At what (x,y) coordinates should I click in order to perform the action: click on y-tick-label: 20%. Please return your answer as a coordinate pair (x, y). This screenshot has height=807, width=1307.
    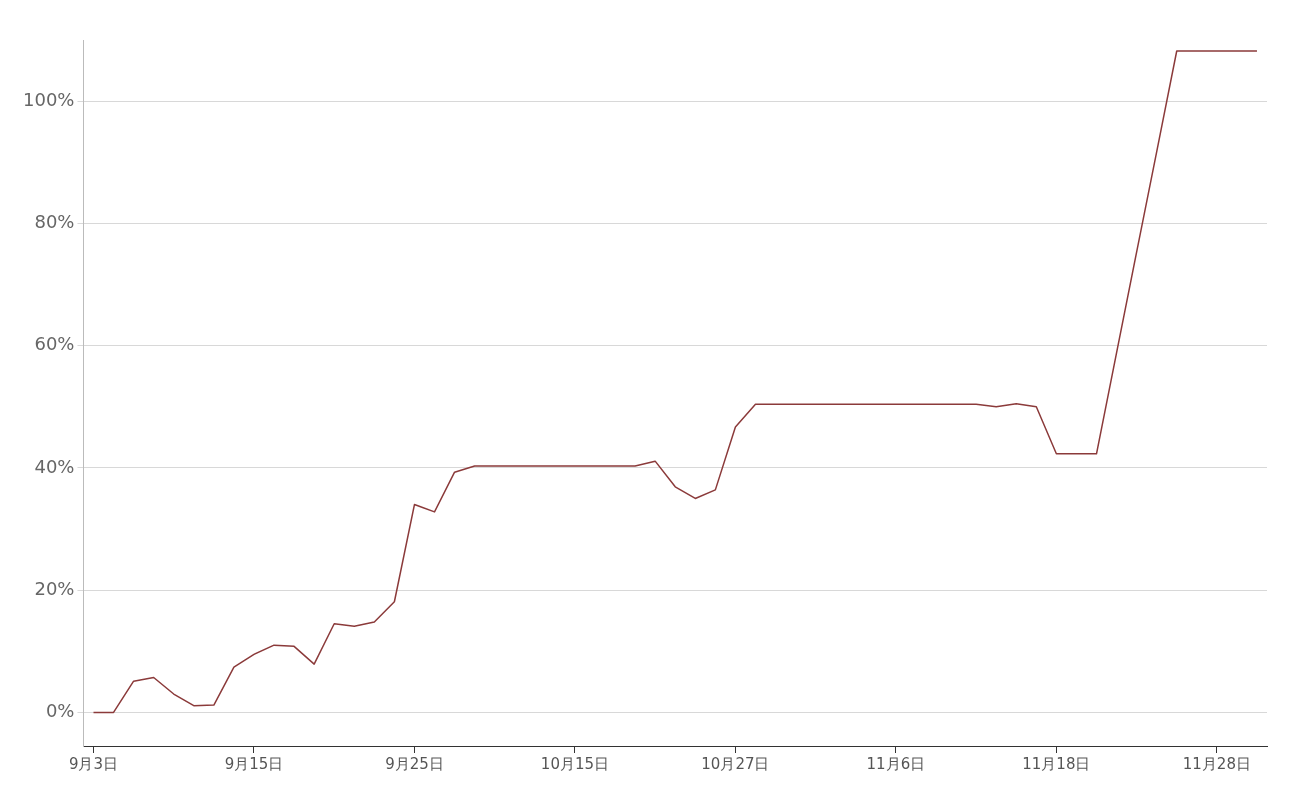
    Looking at the image, I should click on (54, 588).